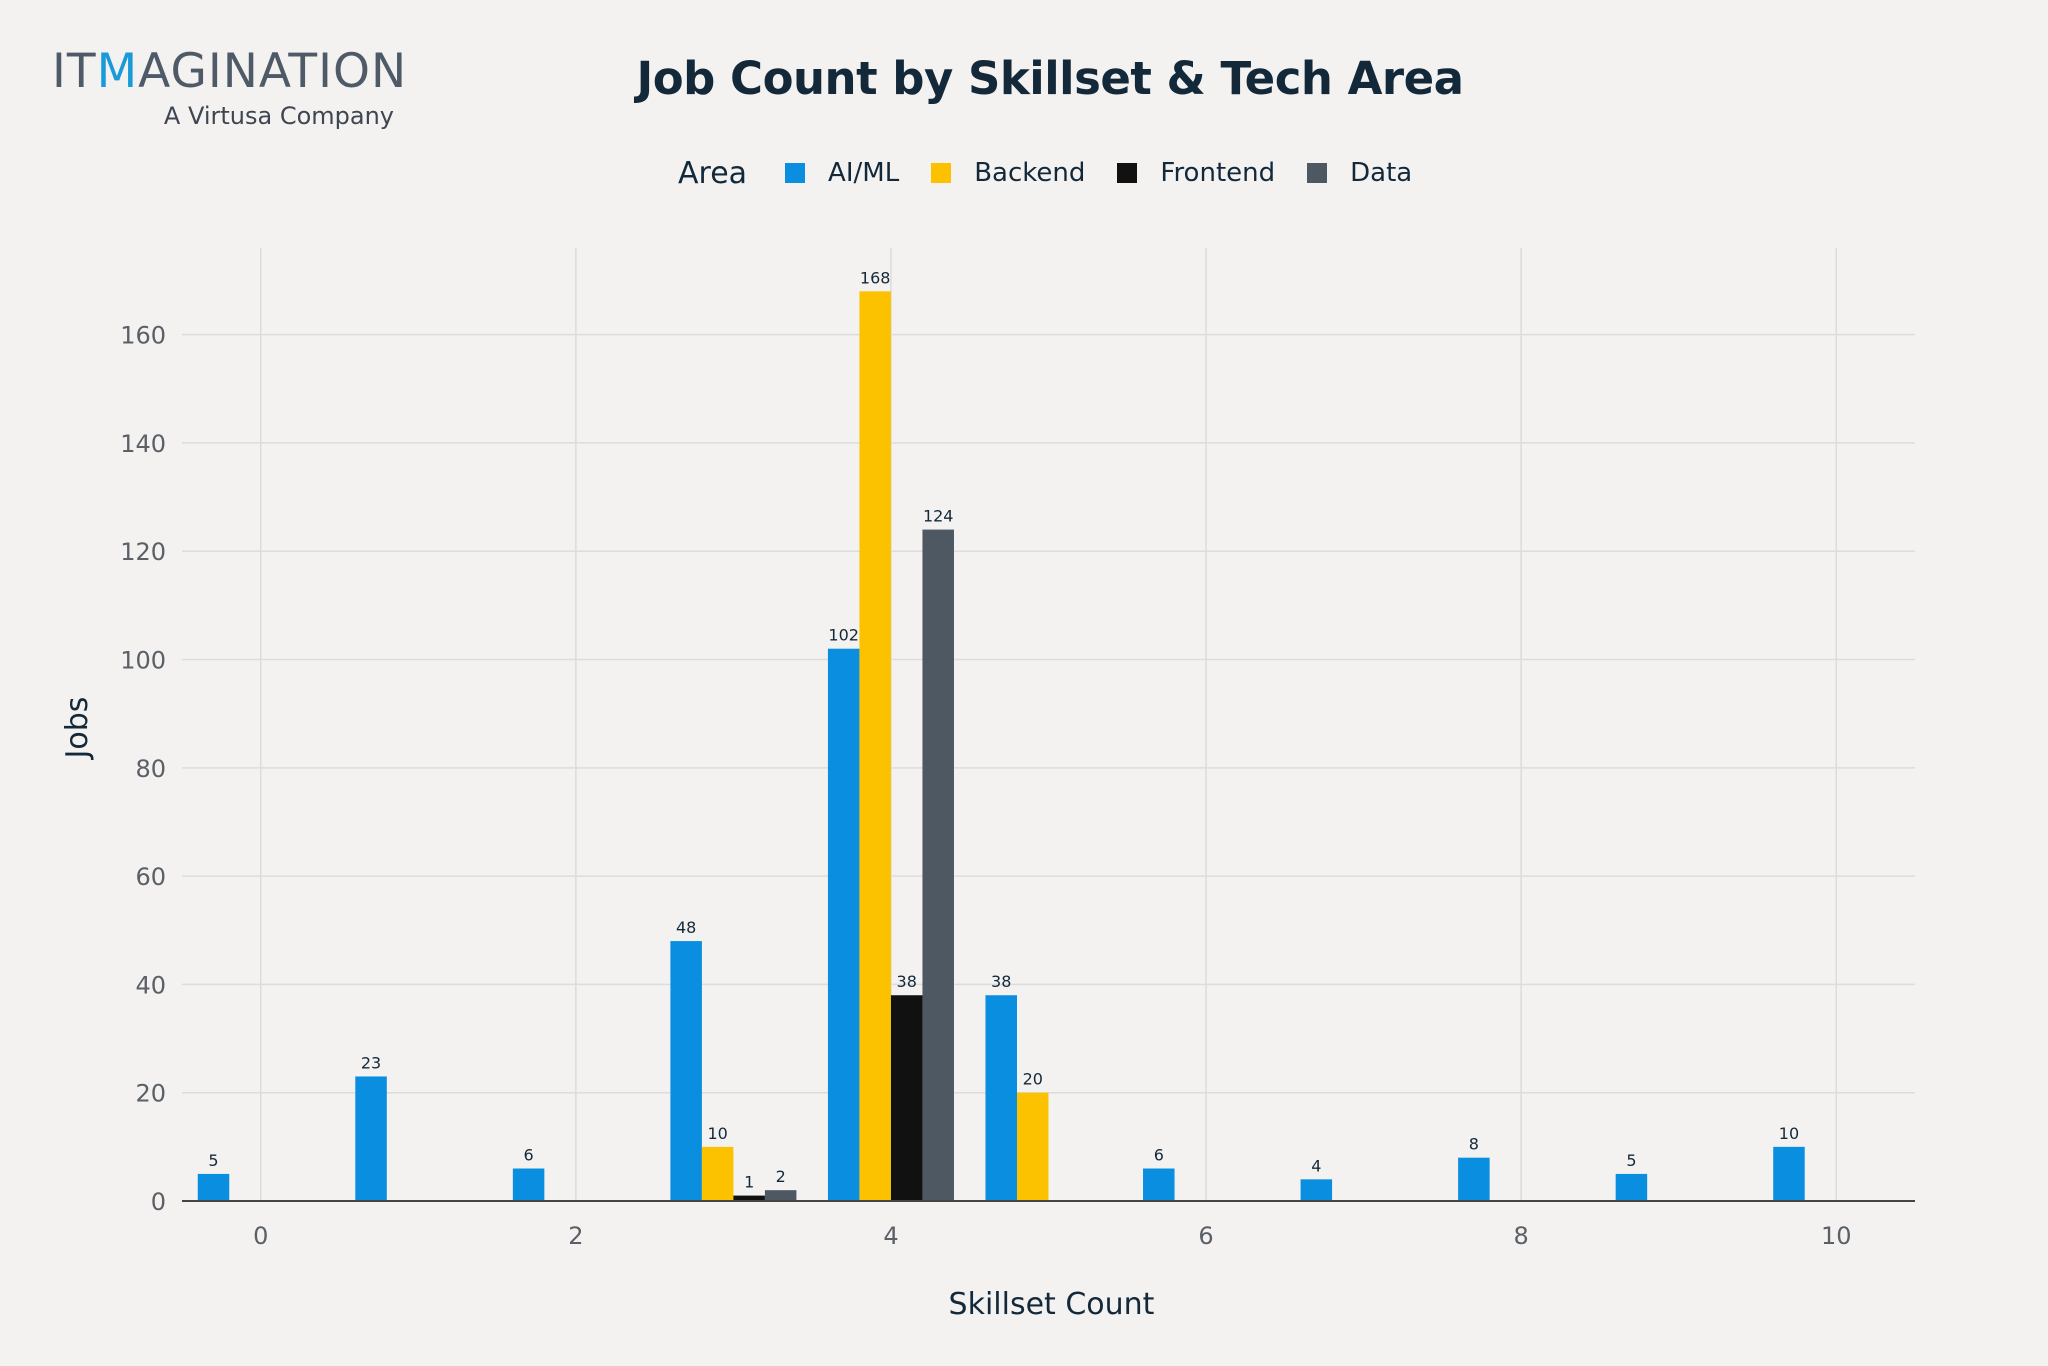 This screenshot has width=2048, height=1366. I want to click on legend-swatch-data, so click(1317, 173).